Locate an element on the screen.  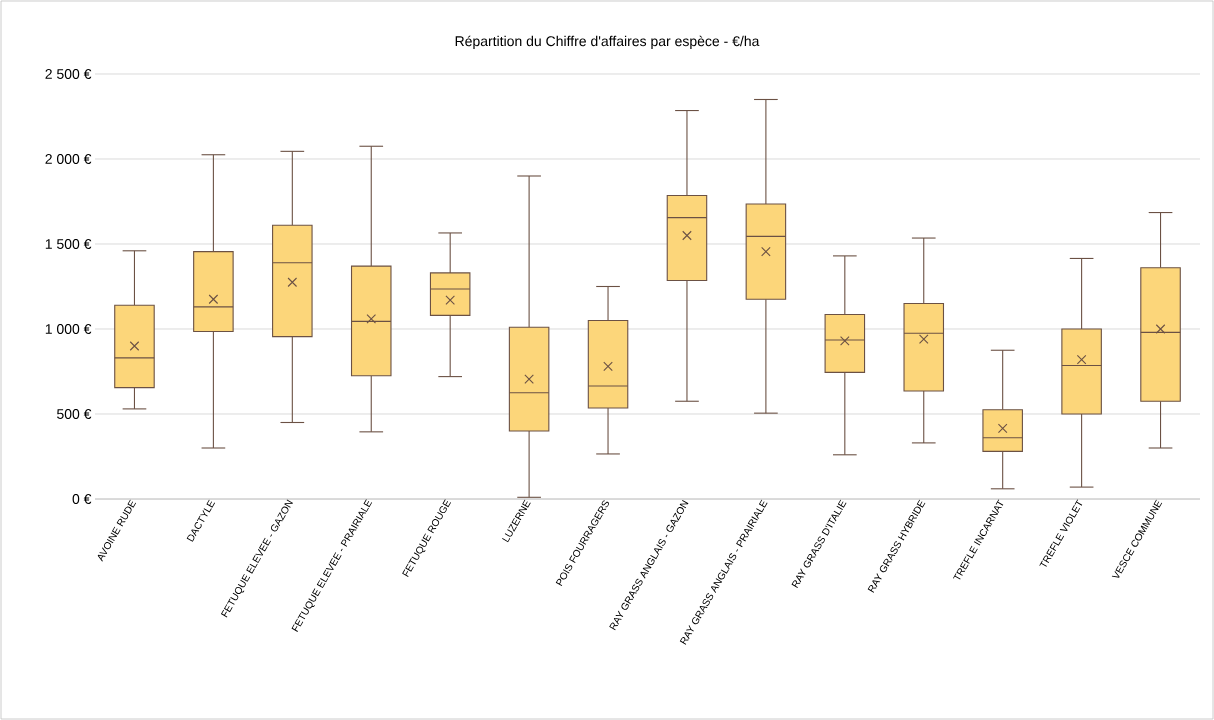
y-tick-label: 1 000 € is located at coordinates (68, 329).